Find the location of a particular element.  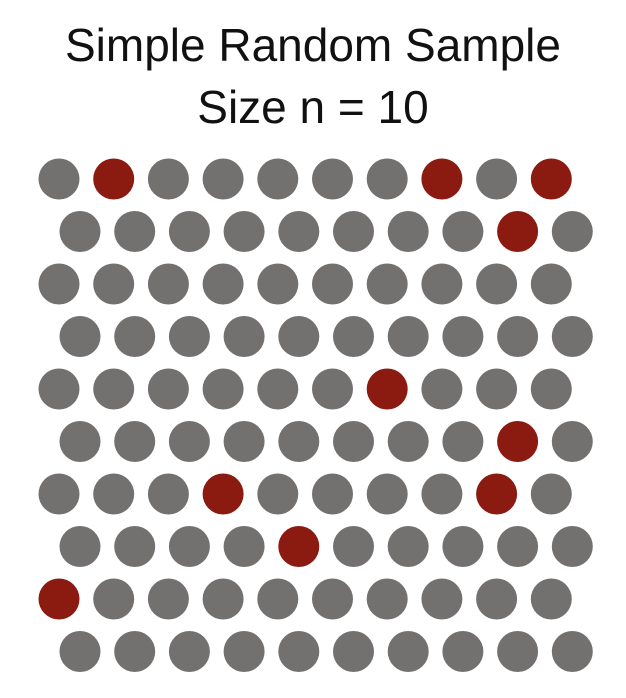

title-line-2: Size n = 10 is located at coordinates (313, 107).